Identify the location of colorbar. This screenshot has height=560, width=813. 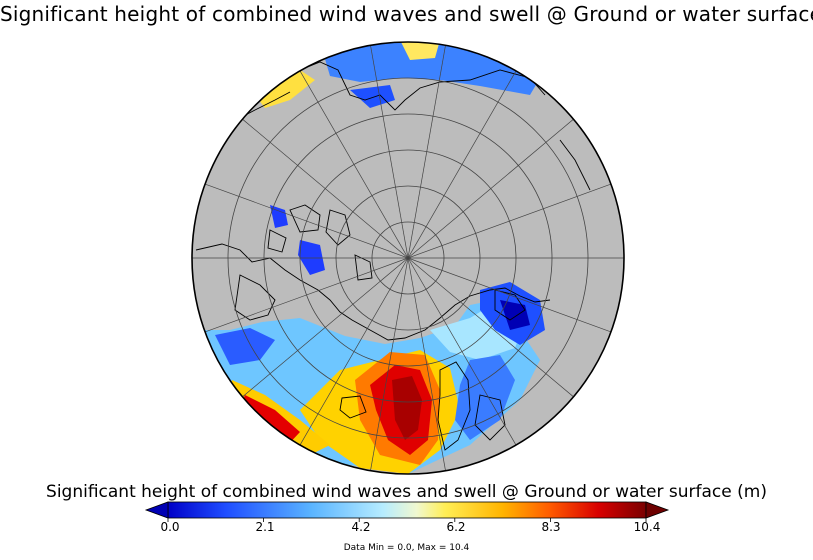
(407, 511).